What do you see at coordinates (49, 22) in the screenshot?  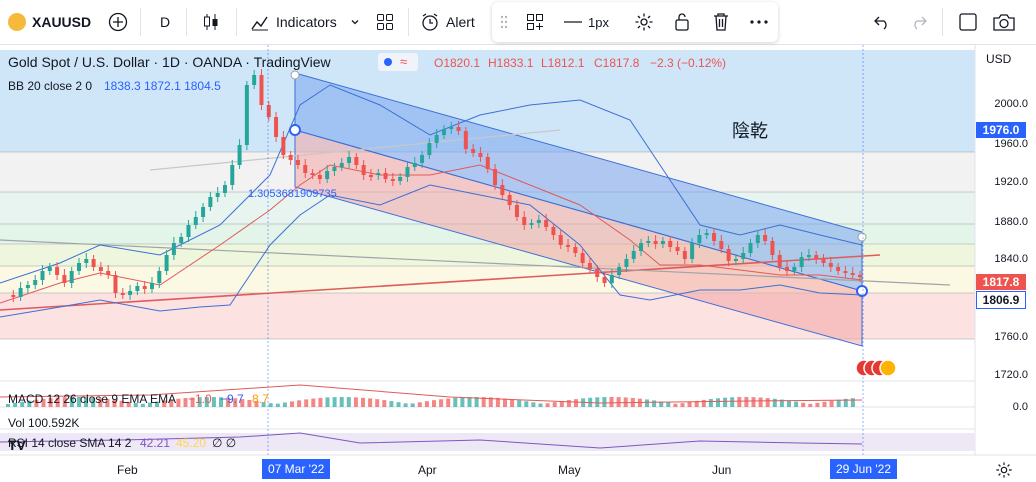 I see `symbol-search: XAUUSD` at bounding box center [49, 22].